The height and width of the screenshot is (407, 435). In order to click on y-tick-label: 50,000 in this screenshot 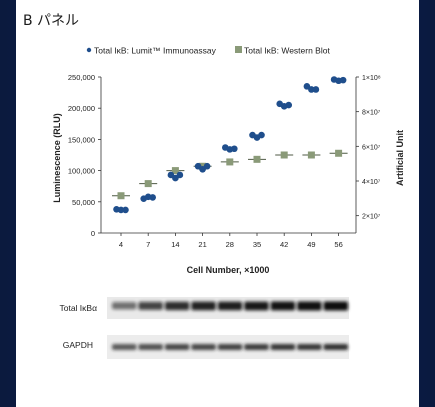, I will do `click(83, 202)`.